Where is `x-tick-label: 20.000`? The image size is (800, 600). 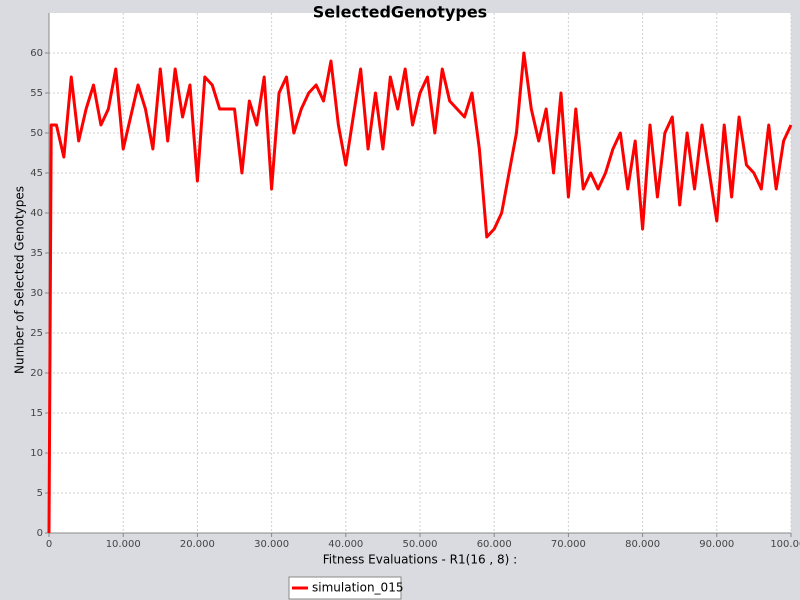
x-tick-label: 20.000 is located at coordinates (197, 544).